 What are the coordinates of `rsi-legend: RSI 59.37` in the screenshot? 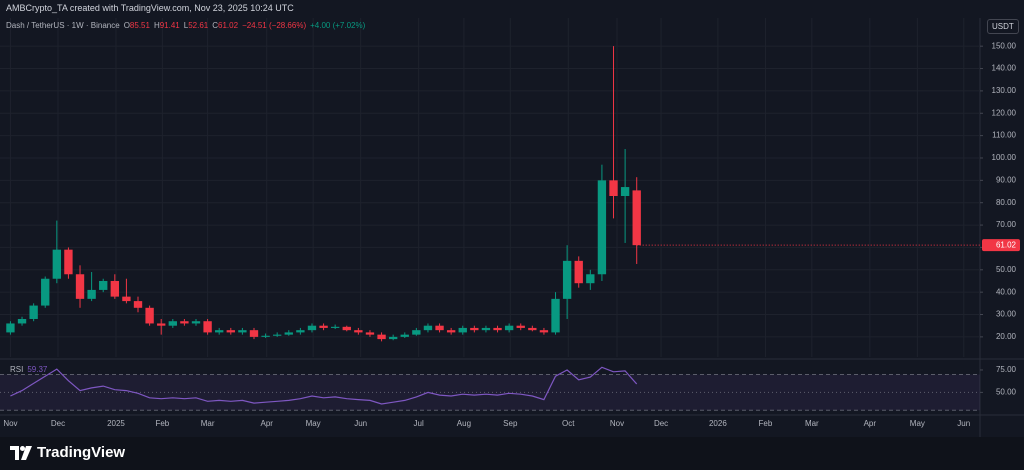 It's located at (28, 369).